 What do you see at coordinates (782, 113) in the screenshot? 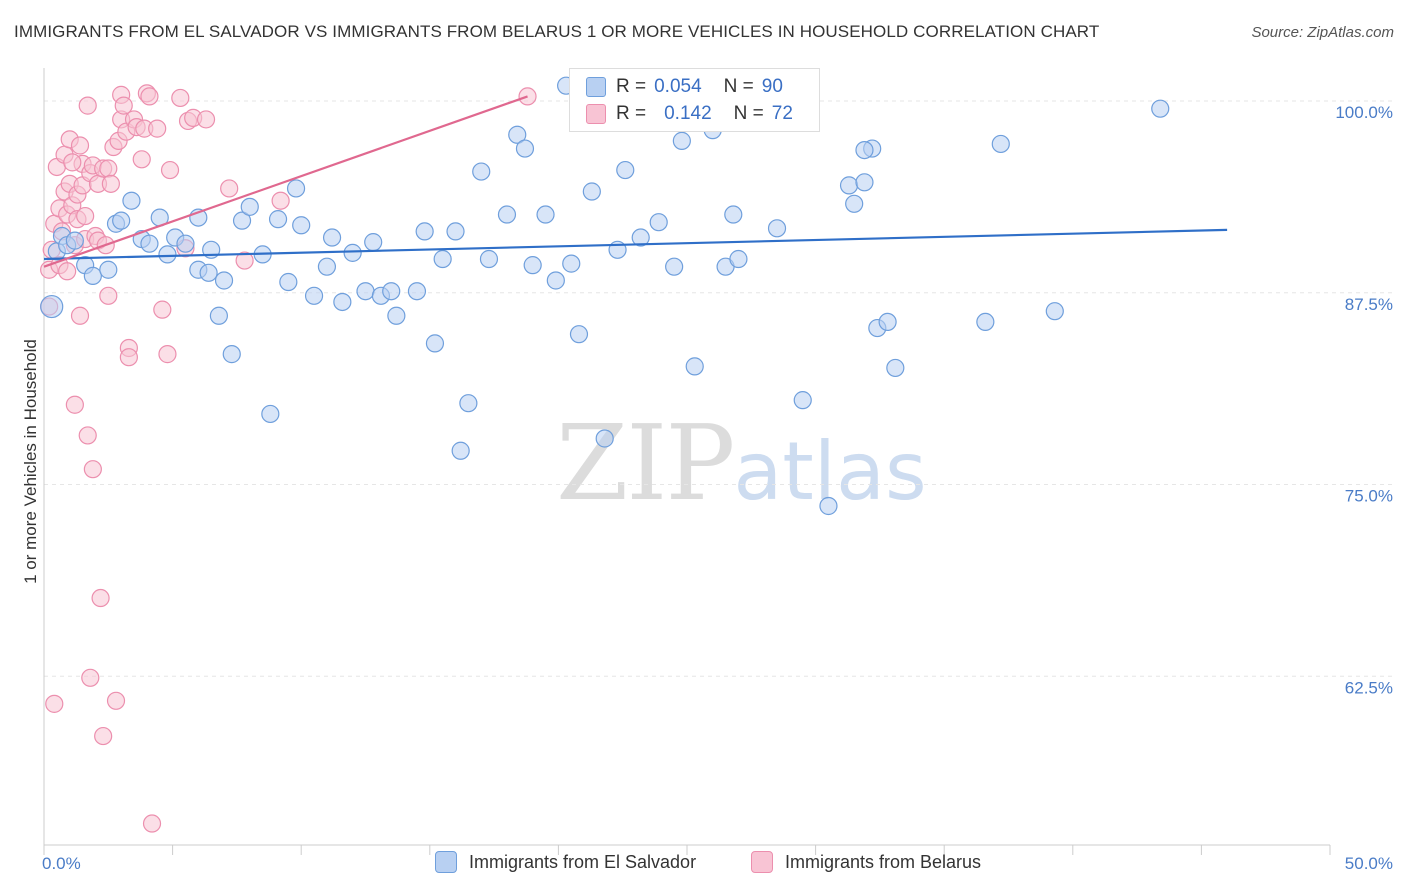
I see `legend-n-value: 72` at bounding box center [782, 113].